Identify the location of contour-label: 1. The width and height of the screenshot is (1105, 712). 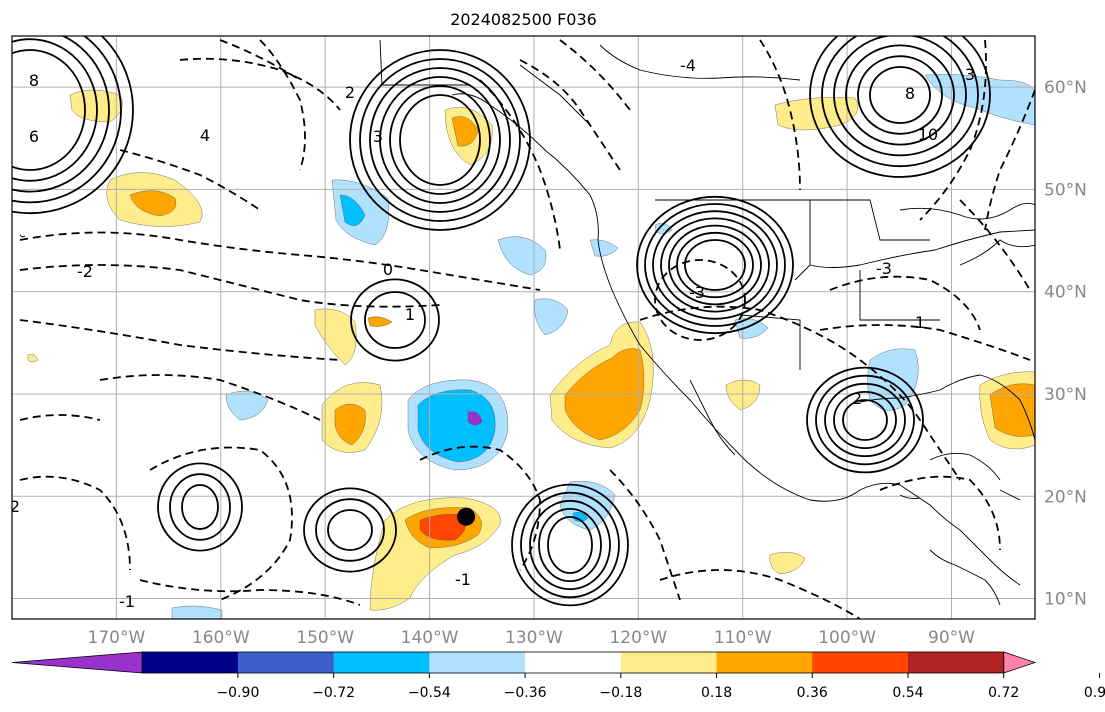
(410, 314).